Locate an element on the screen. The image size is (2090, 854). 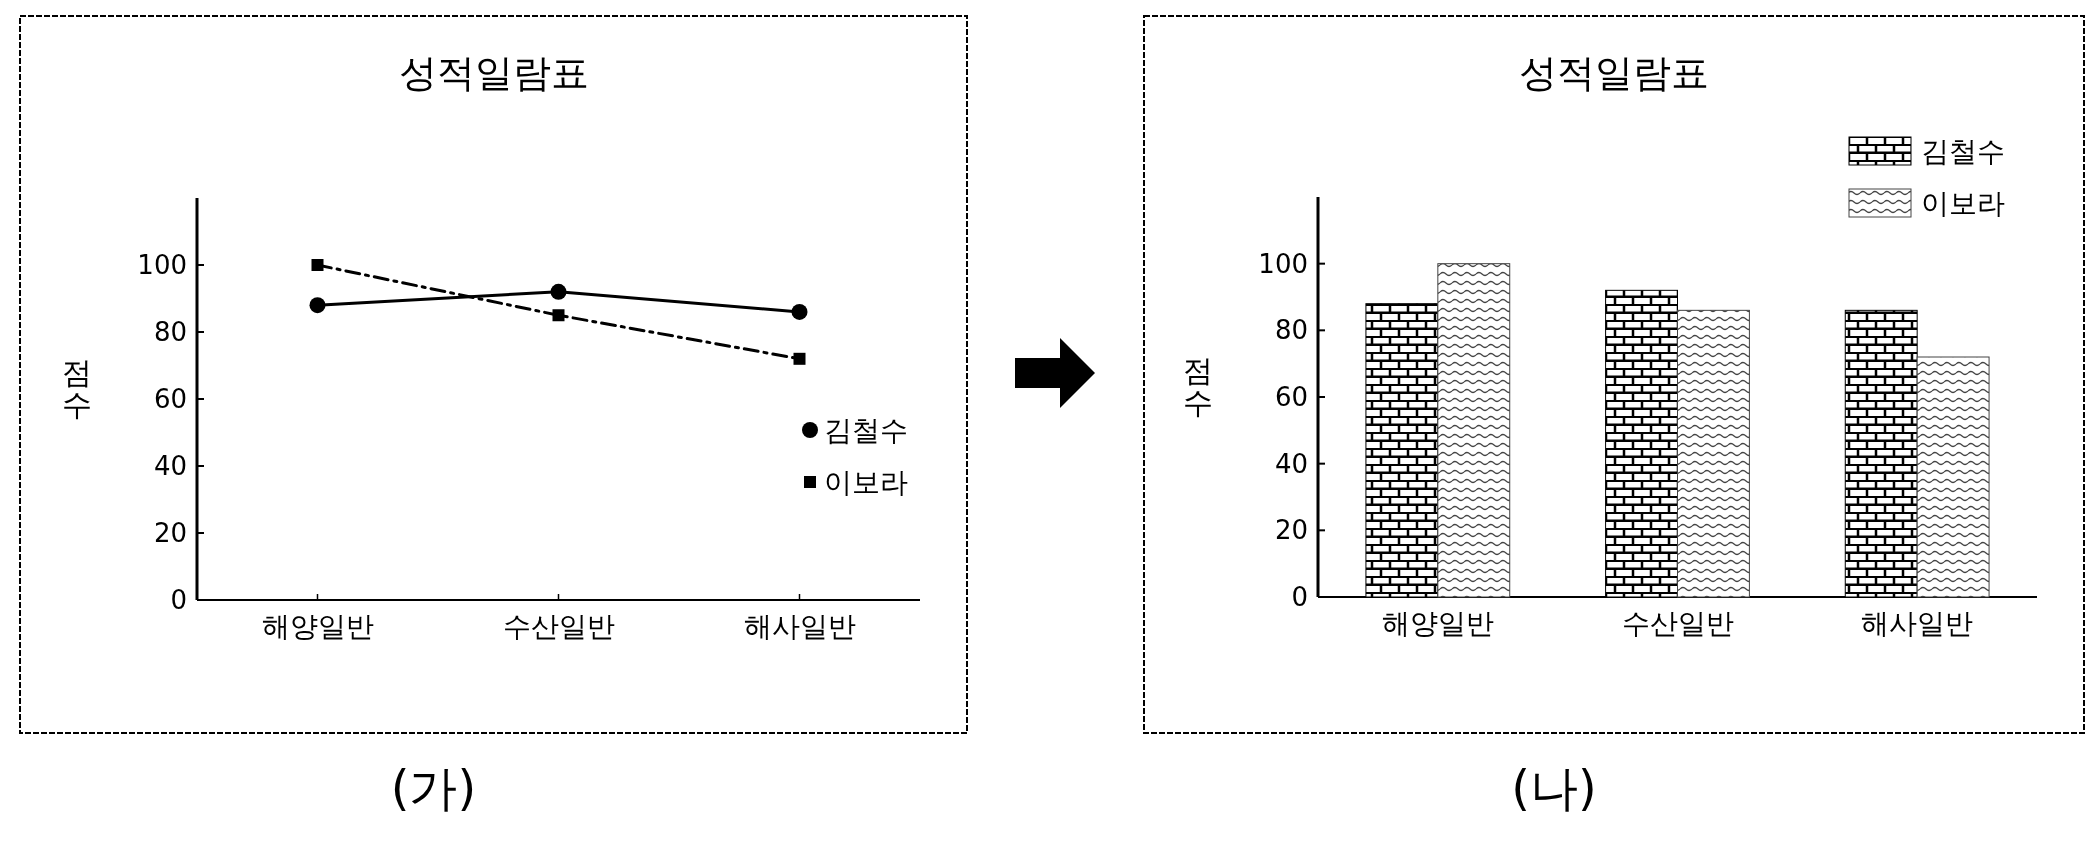
text: (가) is located at coordinates (433, 788).